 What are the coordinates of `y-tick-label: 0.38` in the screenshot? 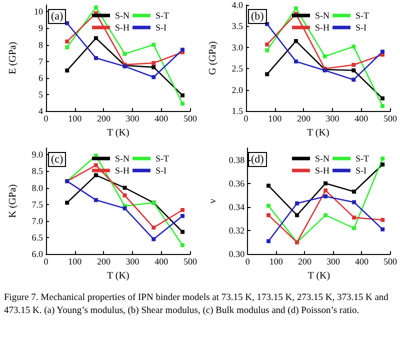 It's located at (237, 159).